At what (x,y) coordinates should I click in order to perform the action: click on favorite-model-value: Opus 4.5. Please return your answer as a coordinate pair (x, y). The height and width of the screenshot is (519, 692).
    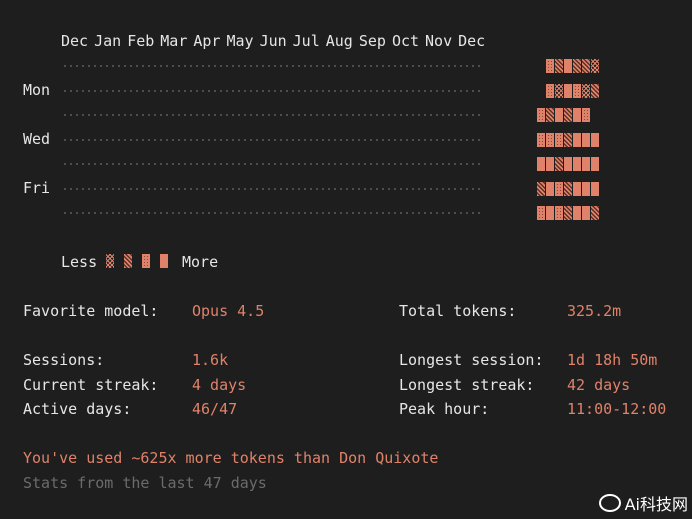
    Looking at the image, I should click on (228, 311).